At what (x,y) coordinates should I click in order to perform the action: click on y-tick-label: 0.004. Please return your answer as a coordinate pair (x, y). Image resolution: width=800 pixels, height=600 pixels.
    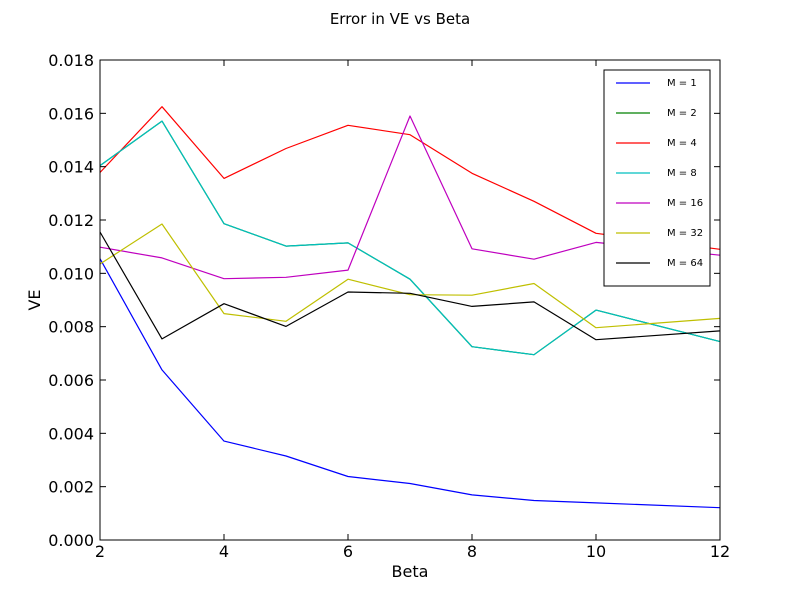
    Looking at the image, I should click on (71, 433).